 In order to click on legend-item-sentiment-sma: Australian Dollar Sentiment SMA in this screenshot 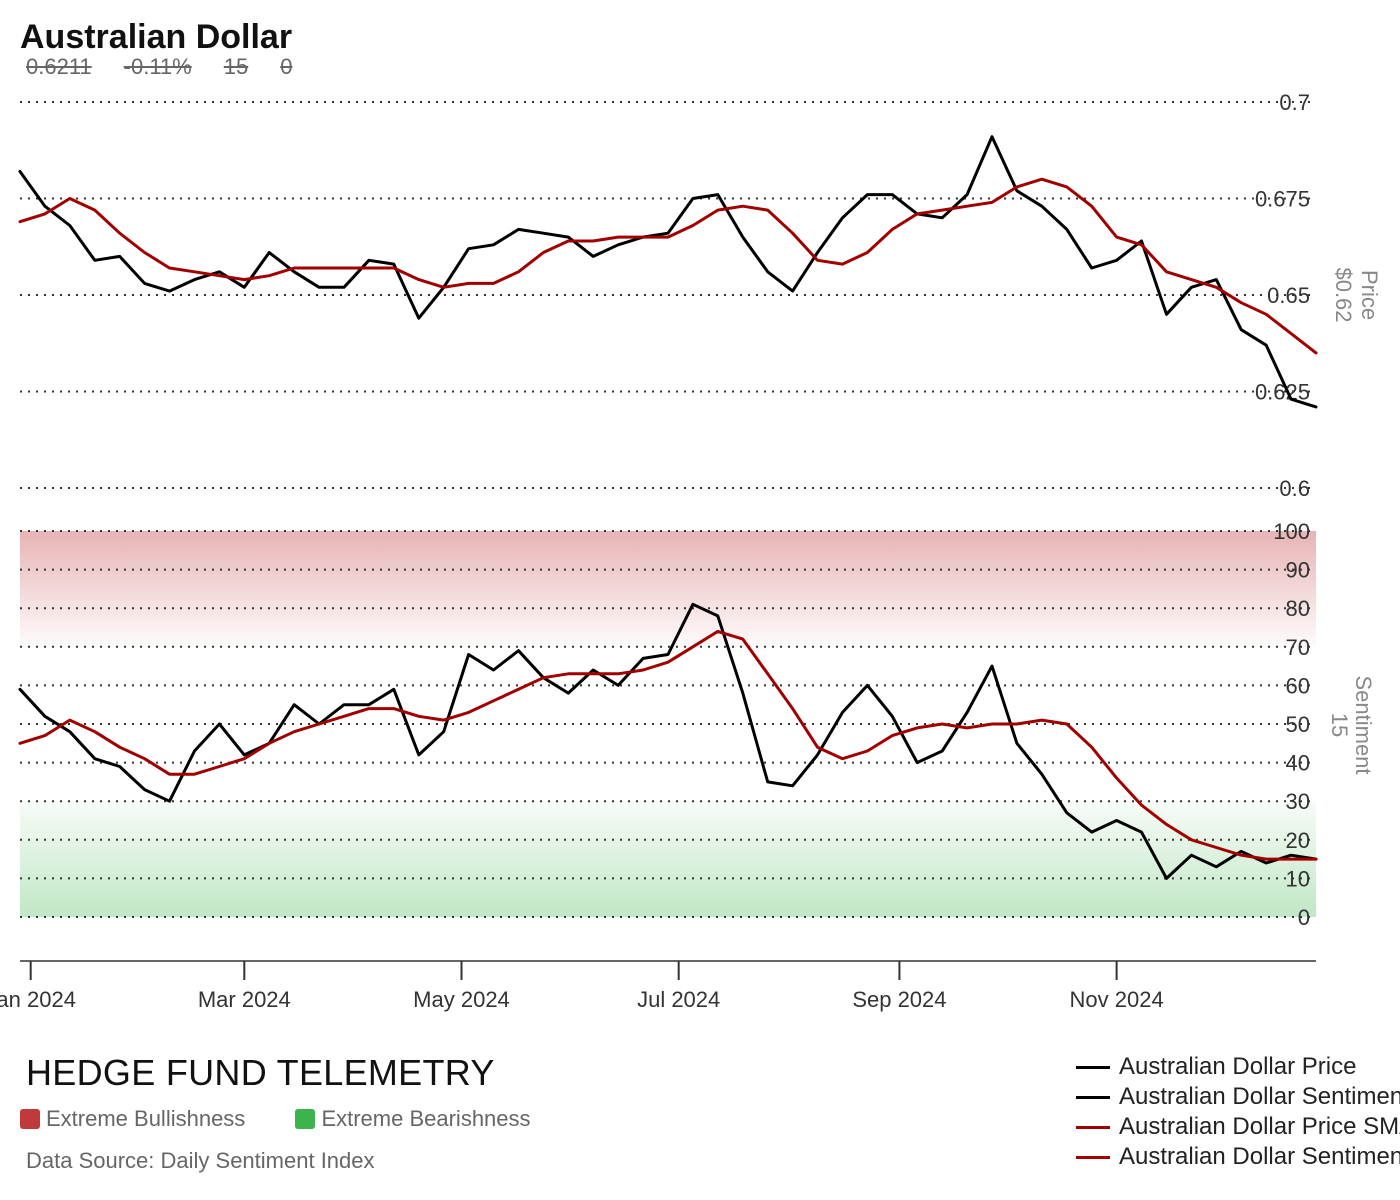, I will do `click(1238, 1157)`.